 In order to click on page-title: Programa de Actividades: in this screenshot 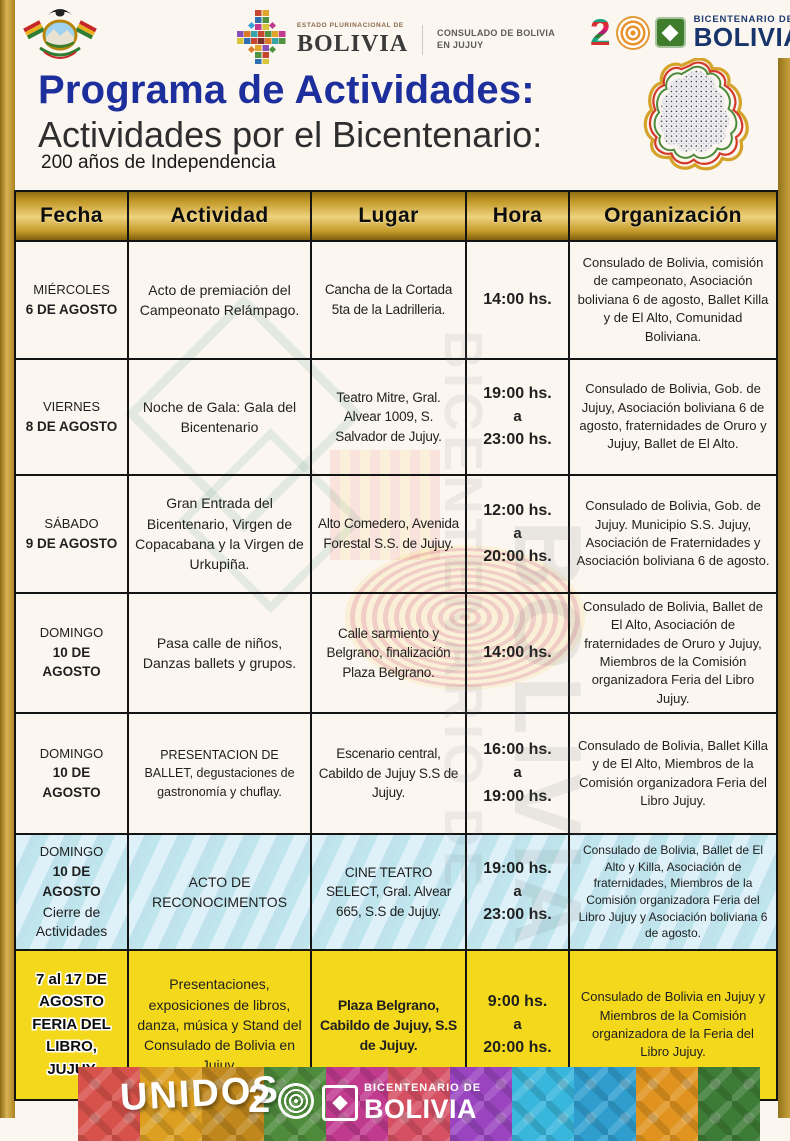, I will do `click(286, 90)`.